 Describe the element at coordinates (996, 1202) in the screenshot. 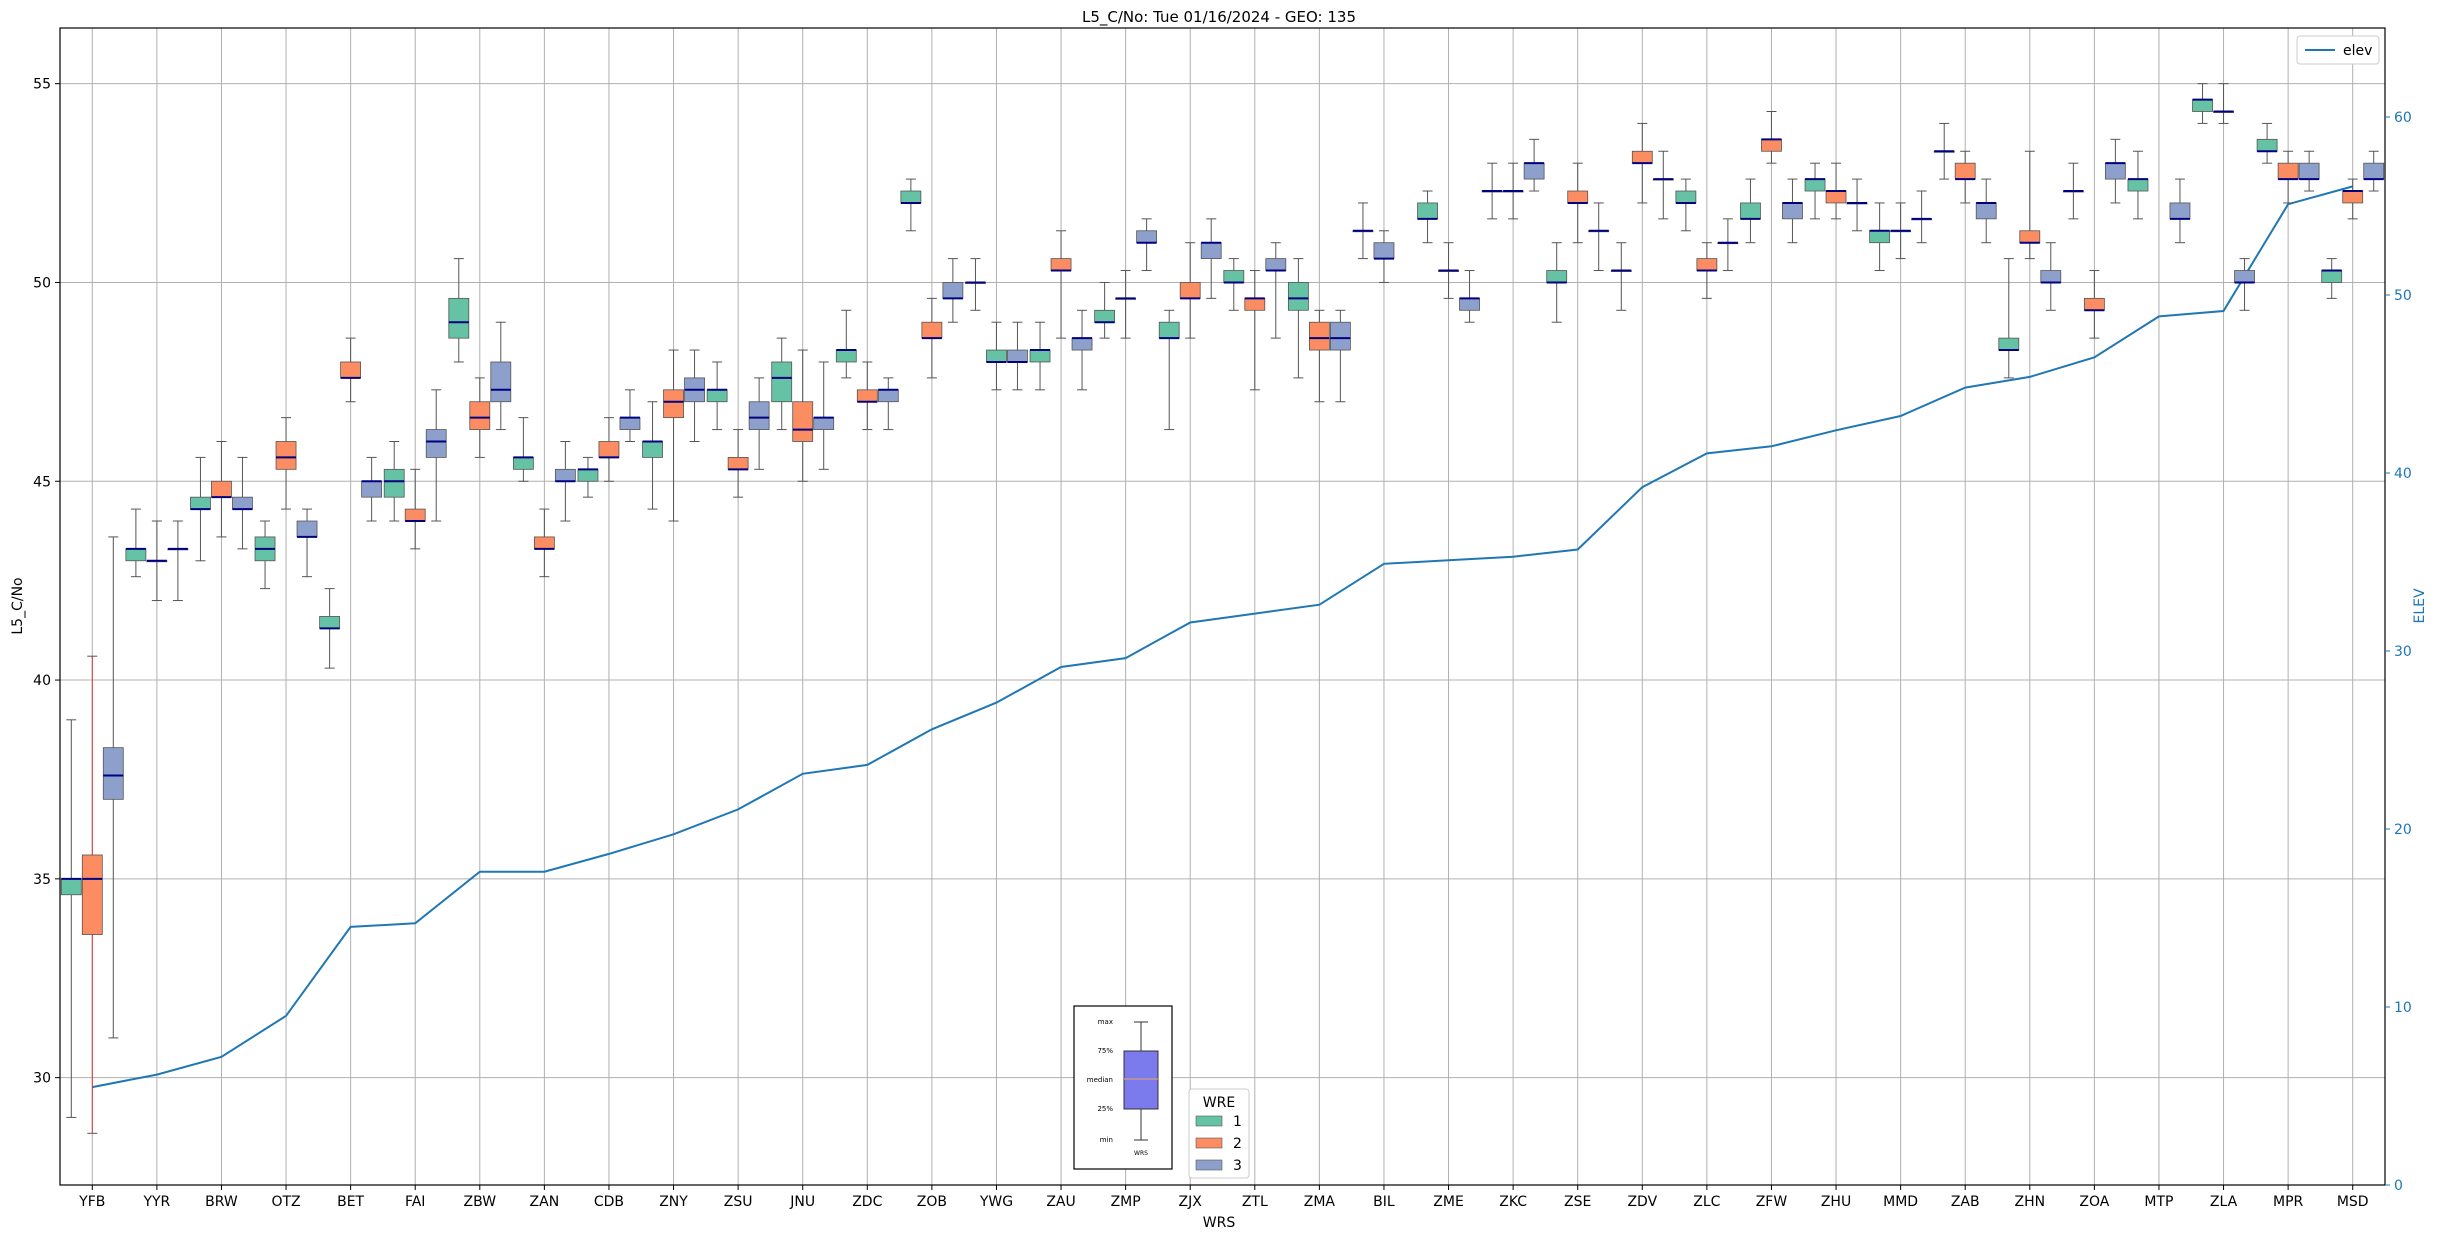

I see `x-tick-label: YWG` at that location.